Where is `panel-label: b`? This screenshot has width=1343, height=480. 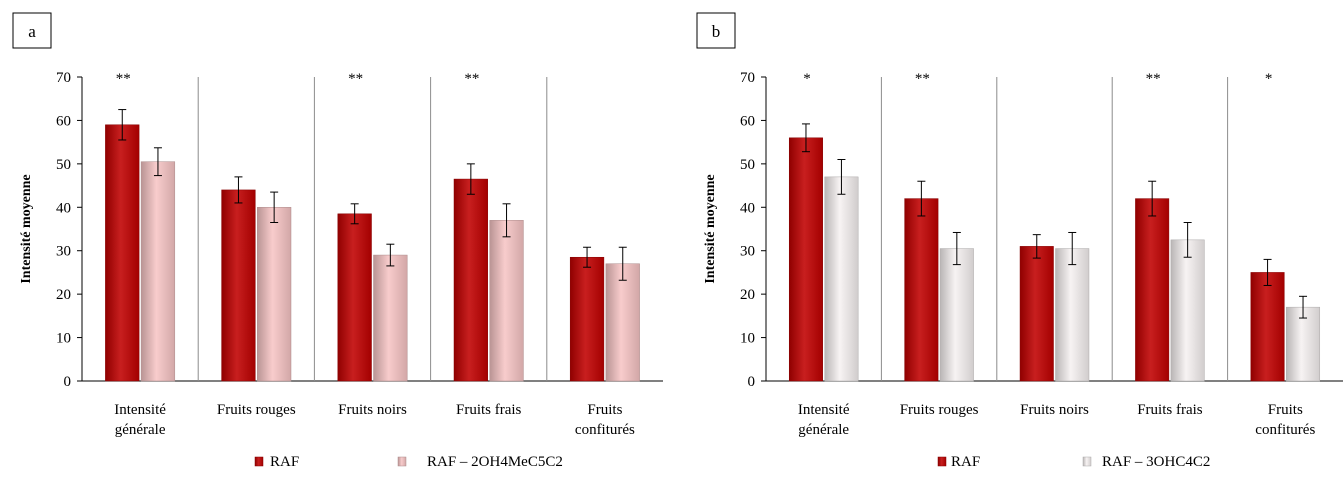 panel-label: b is located at coordinates (716, 31).